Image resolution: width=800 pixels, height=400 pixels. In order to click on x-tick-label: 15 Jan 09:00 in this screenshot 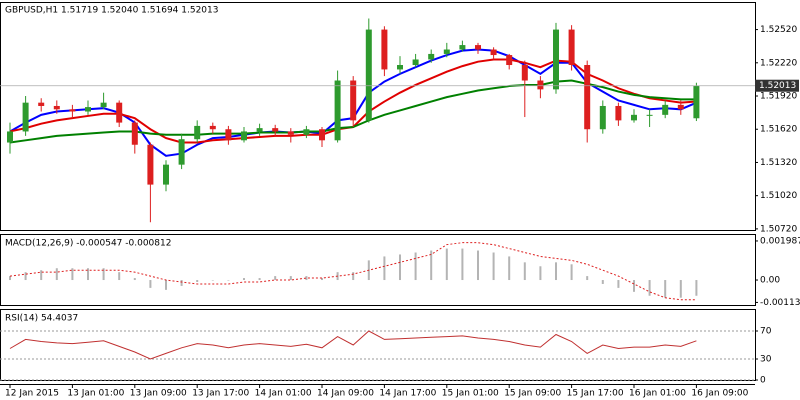, I will do `click(532, 394)`.